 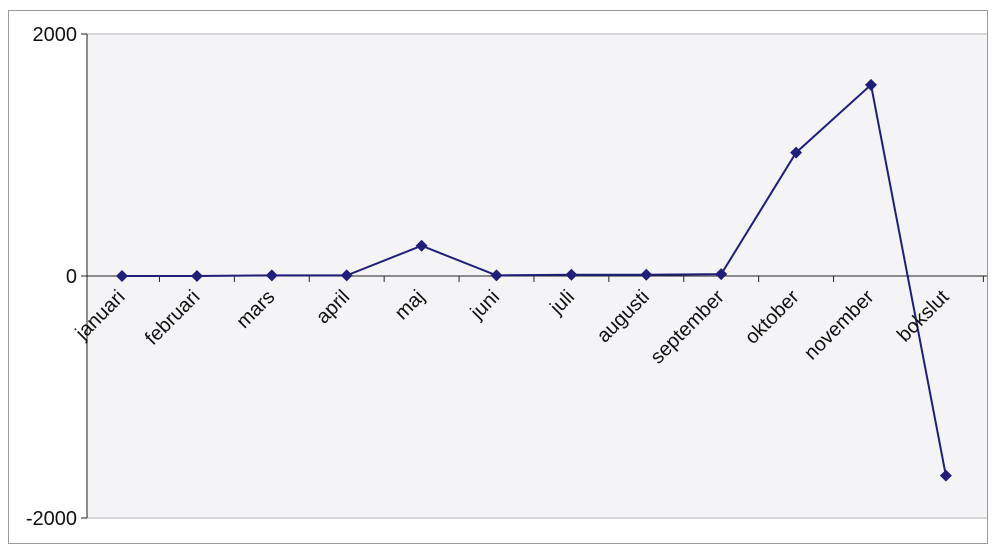 I want to click on y-tick-label: 2000, so click(x=55, y=35).